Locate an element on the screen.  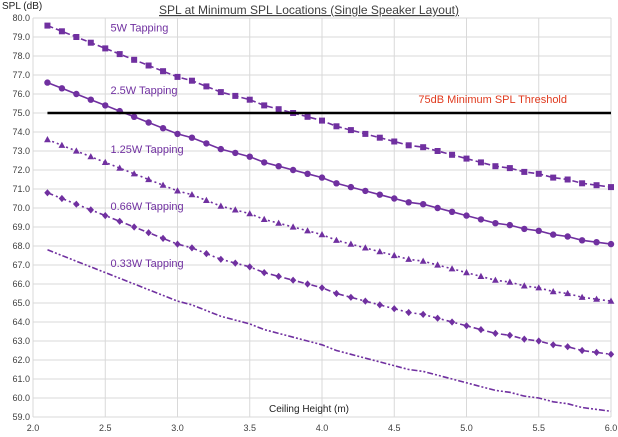
x-tick-label: 3.0 is located at coordinates (177, 428).